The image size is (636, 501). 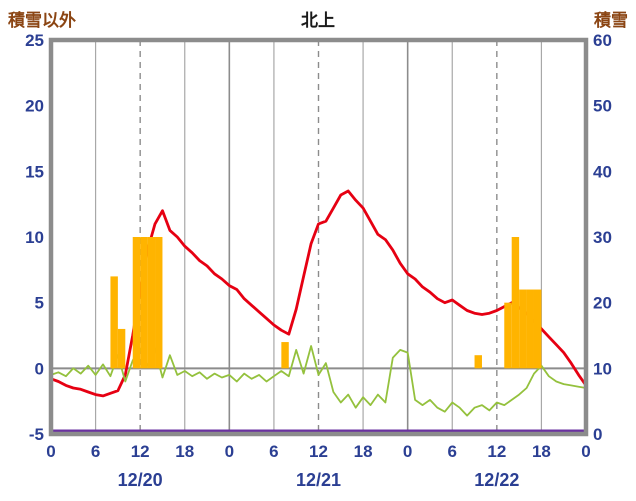 I want to click on tick-label: -5, so click(x=36, y=434).